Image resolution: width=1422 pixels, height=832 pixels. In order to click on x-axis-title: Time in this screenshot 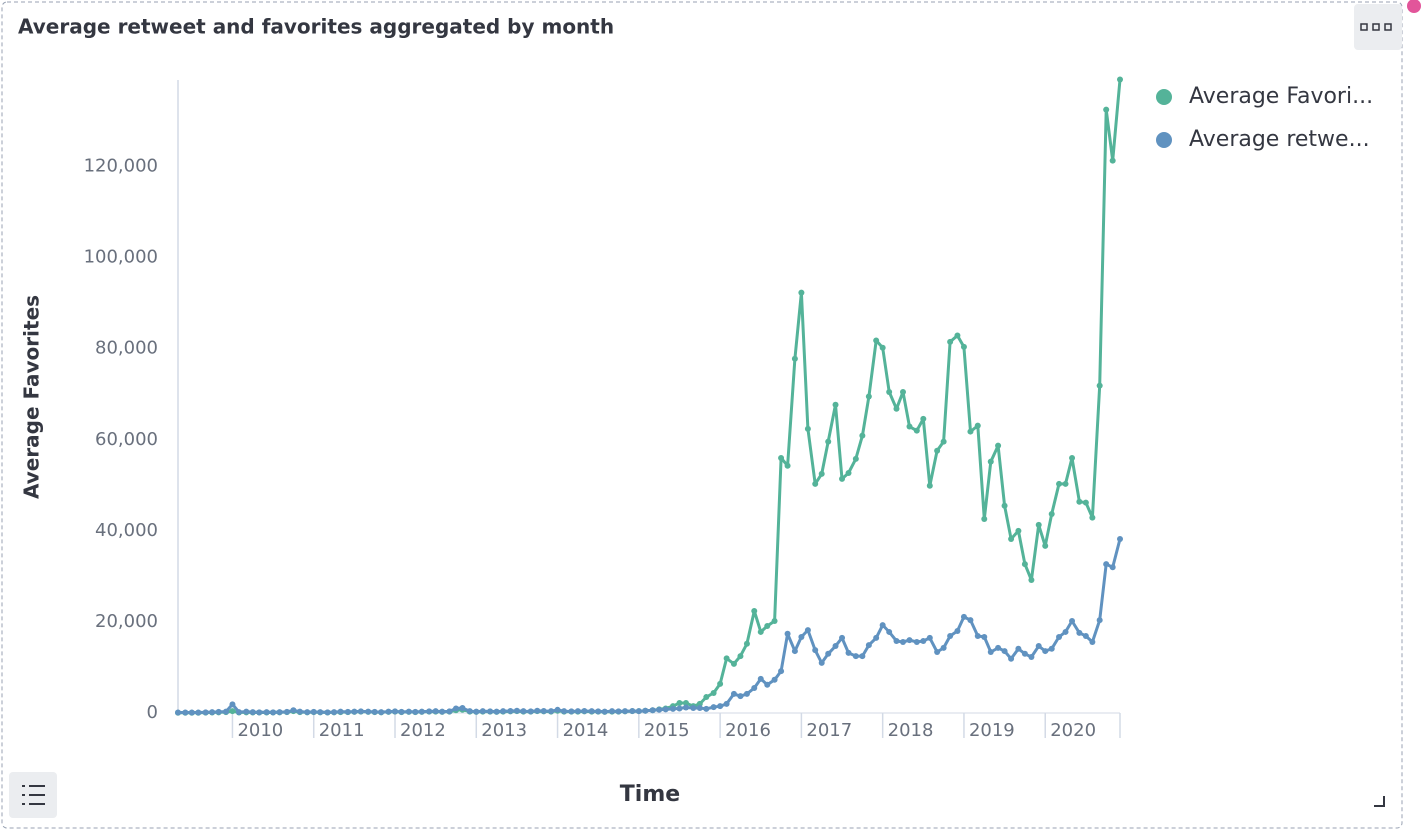, I will do `click(650, 794)`.